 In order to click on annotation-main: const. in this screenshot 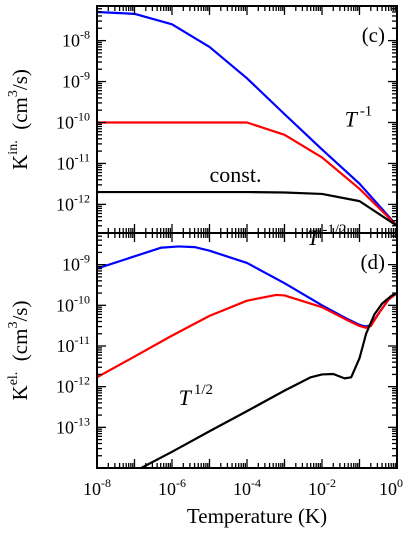, I will do `click(236, 174)`.